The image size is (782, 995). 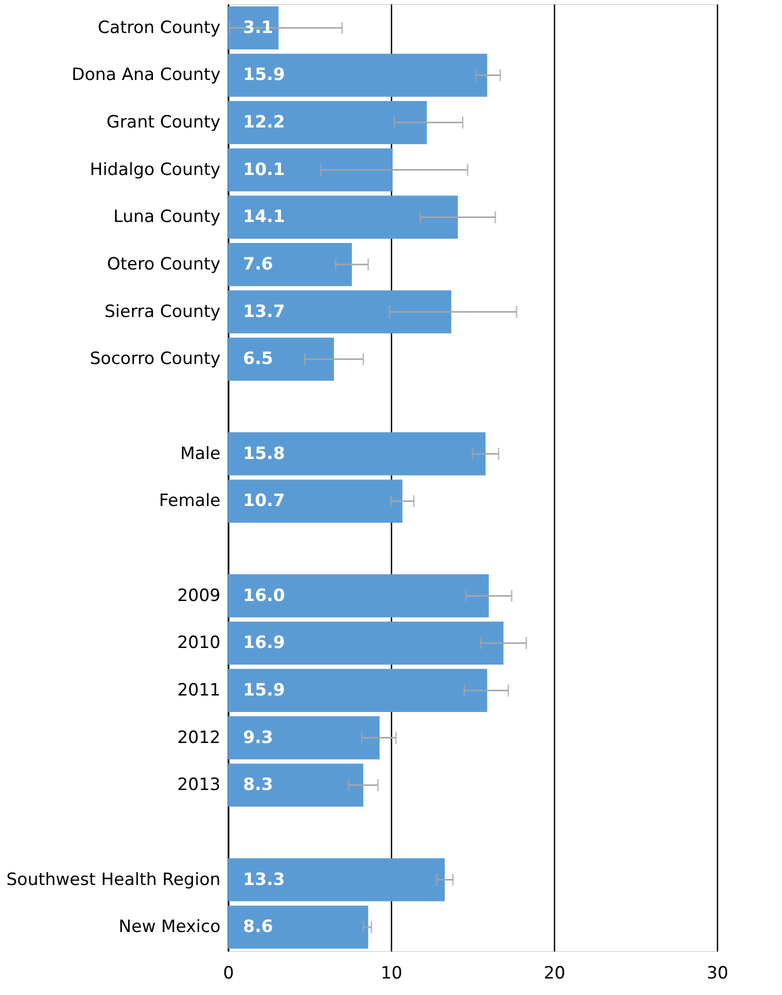 What do you see at coordinates (198, 690) in the screenshot?
I see `y-tick-label: 2011` at bounding box center [198, 690].